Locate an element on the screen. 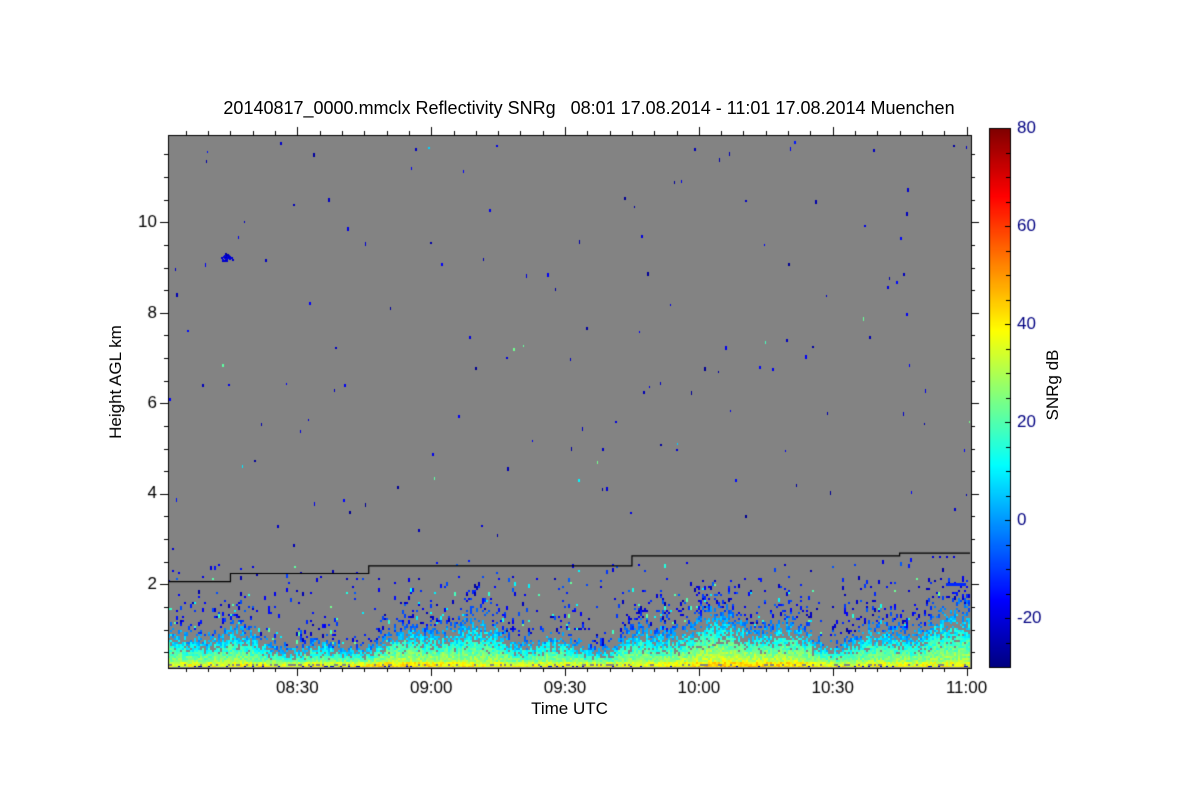 The image size is (1200, 800). colorbar-title: SNRg dB is located at coordinates (1052, 385).